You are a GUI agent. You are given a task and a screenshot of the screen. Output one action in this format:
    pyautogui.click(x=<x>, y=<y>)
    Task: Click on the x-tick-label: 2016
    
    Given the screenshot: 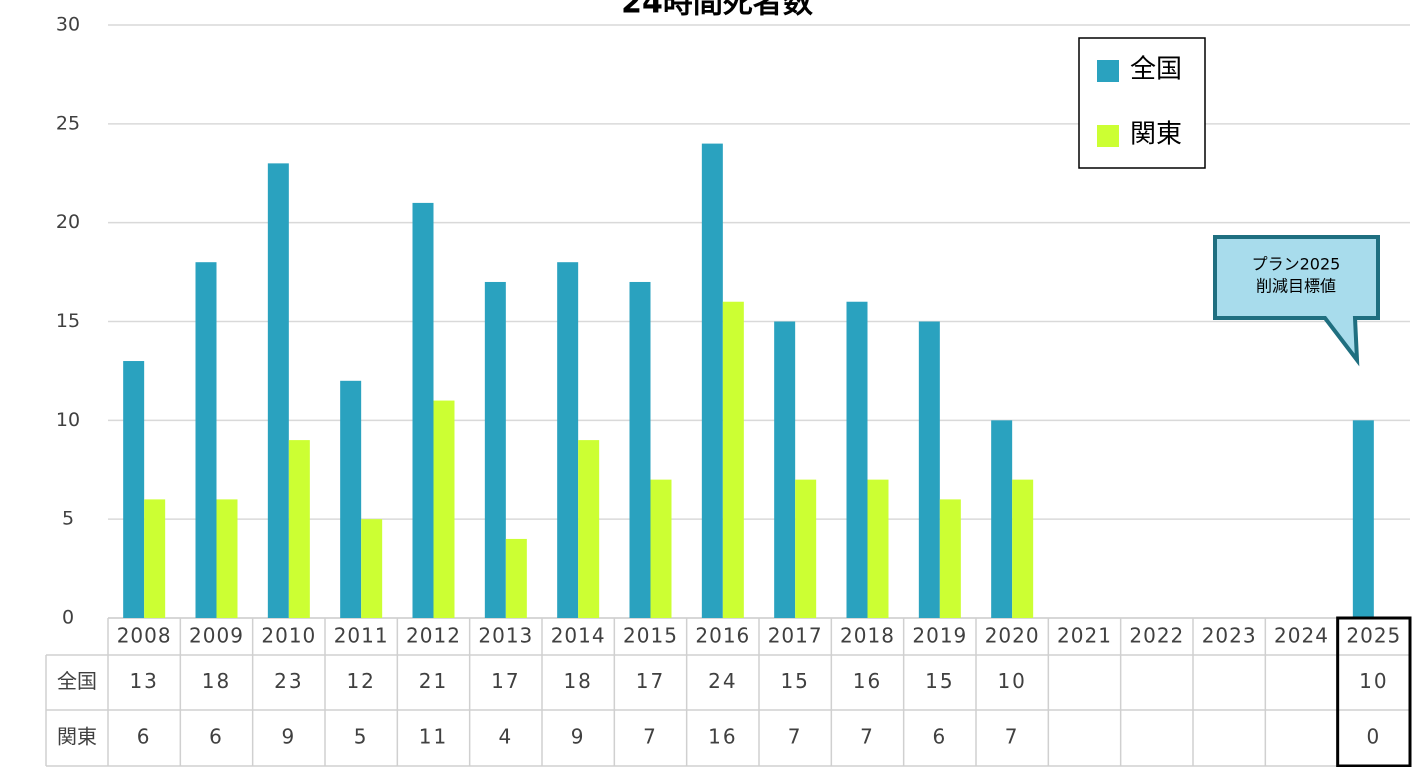 What is the action you would take?
    pyautogui.click(x=722, y=636)
    